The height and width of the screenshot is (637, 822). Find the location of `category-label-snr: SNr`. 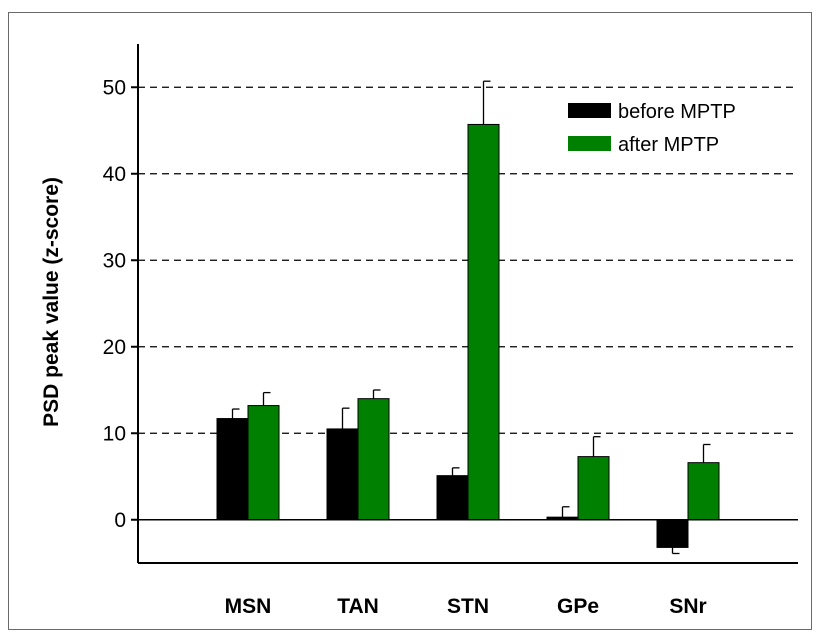

category-label-snr: SNr is located at coordinates (687, 606).